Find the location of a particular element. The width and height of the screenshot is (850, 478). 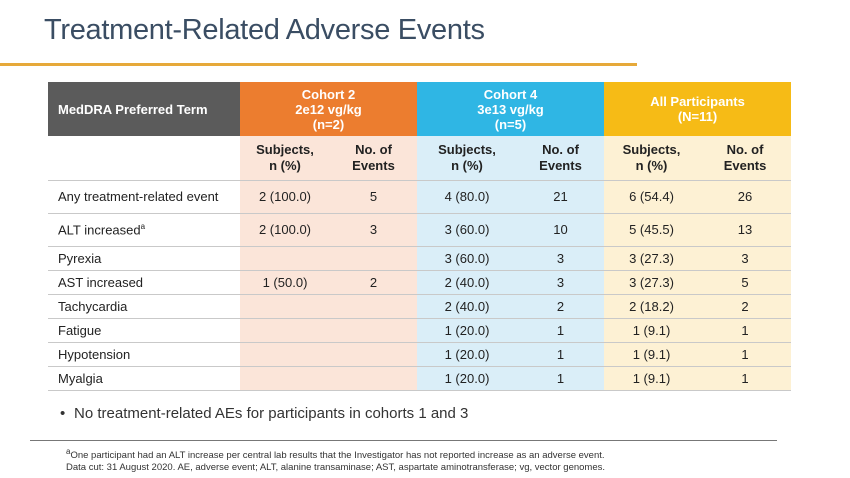

cohort4-dose: 3e13 vg/kg is located at coordinates (510, 109).